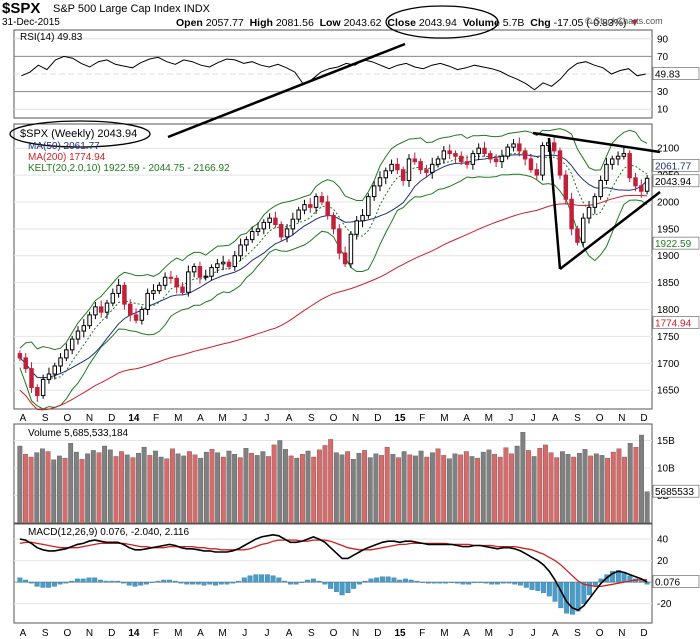 The height and width of the screenshot is (639, 700). I want to click on macd-x-tick-label: O, so click(600, 633).